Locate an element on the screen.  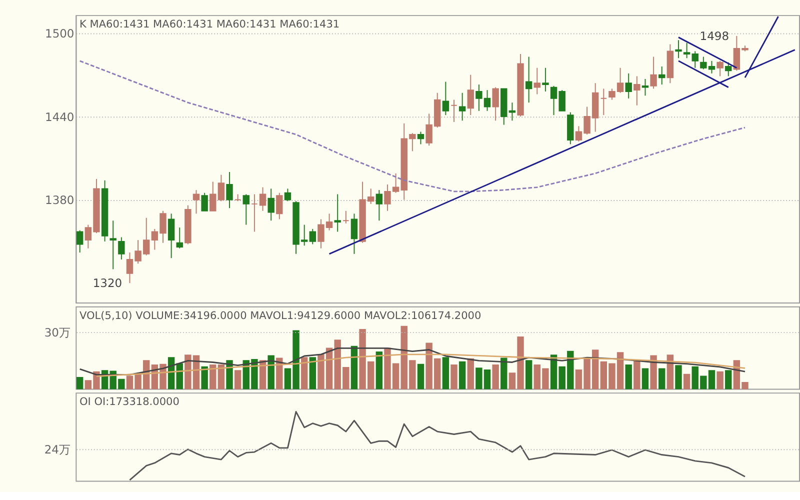
annotation: 1498 is located at coordinates (715, 35).